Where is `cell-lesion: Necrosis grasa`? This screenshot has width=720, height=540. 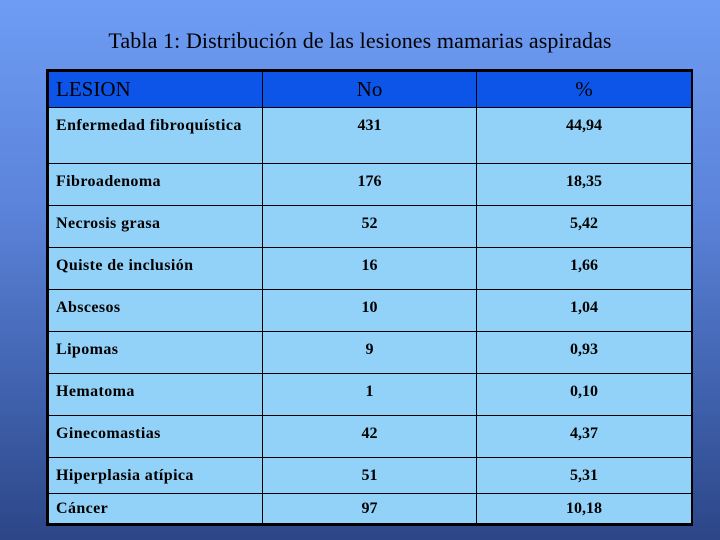
cell-lesion: Necrosis grasa is located at coordinates (155, 226).